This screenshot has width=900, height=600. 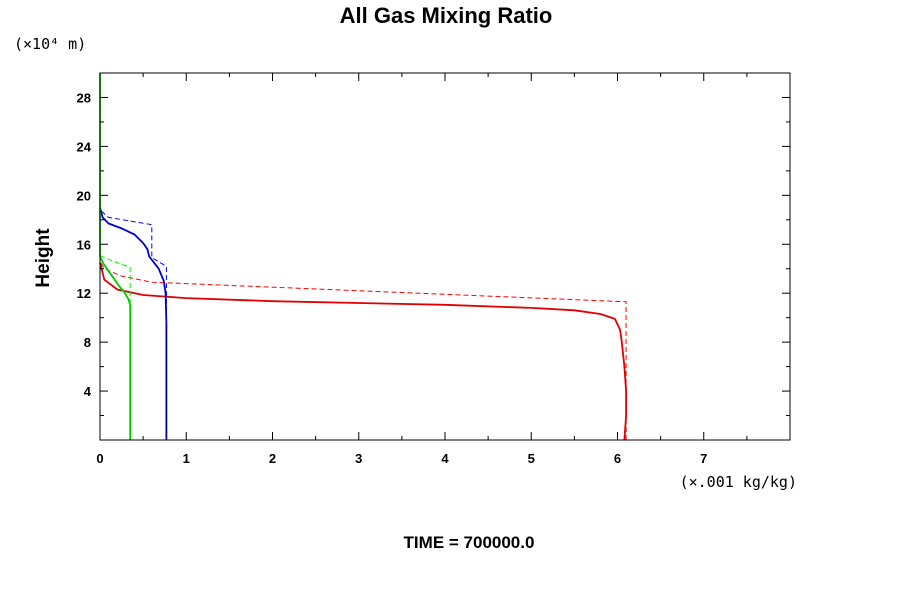 I want to click on time-label: TIME = 700000.0, so click(x=469, y=542).